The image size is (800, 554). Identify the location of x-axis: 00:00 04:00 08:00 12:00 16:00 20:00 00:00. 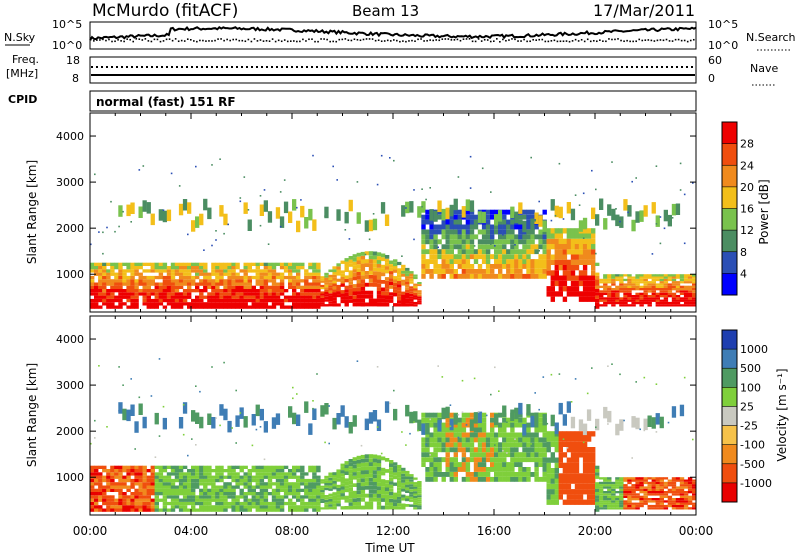
(393, 531).